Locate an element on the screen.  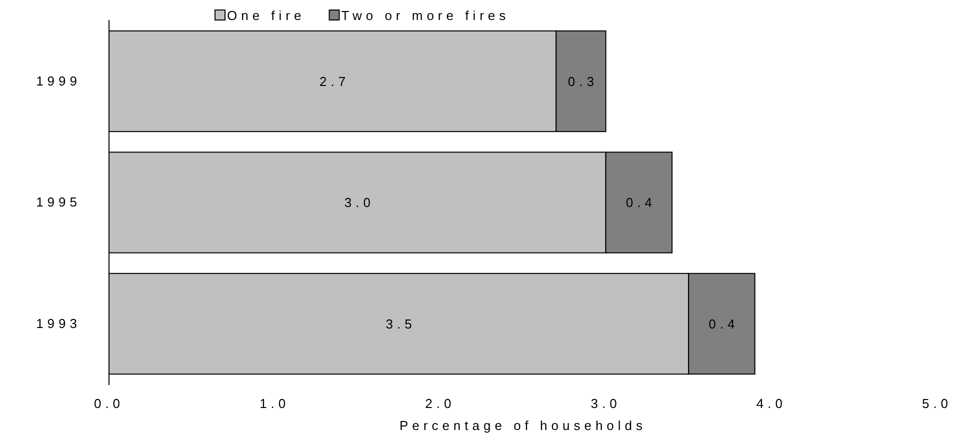
x-tick-label: 4.0 is located at coordinates (771, 404).